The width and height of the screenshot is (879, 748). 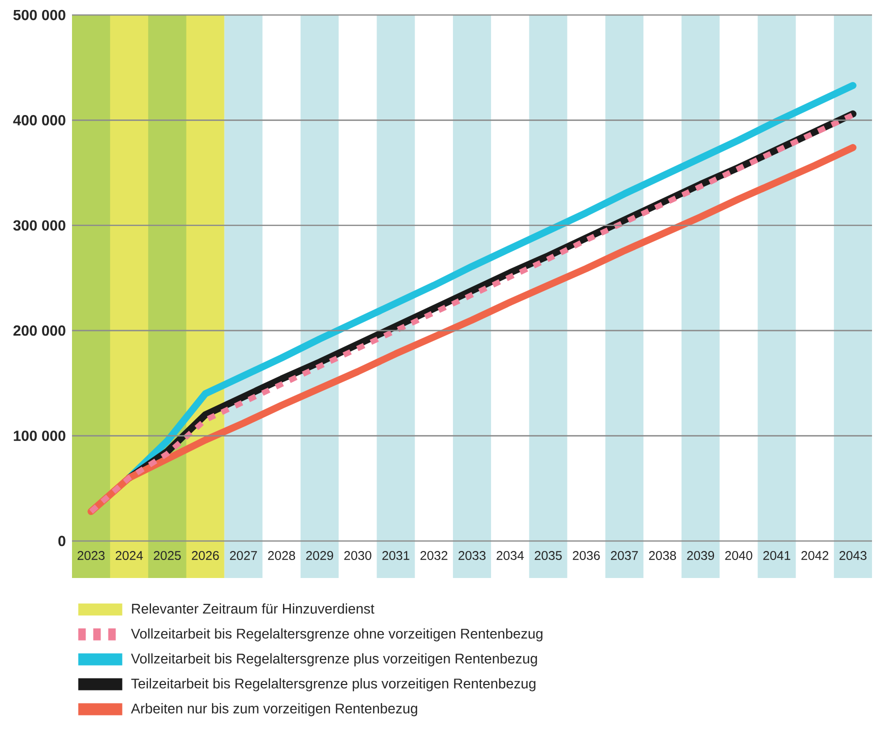 What do you see at coordinates (333, 685) in the screenshot?
I see `legend-label: Teilzeitarbeit bis Regelaltersgrenze plus vorzeitigen Rentenbezug` at bounding box center [333, 685].